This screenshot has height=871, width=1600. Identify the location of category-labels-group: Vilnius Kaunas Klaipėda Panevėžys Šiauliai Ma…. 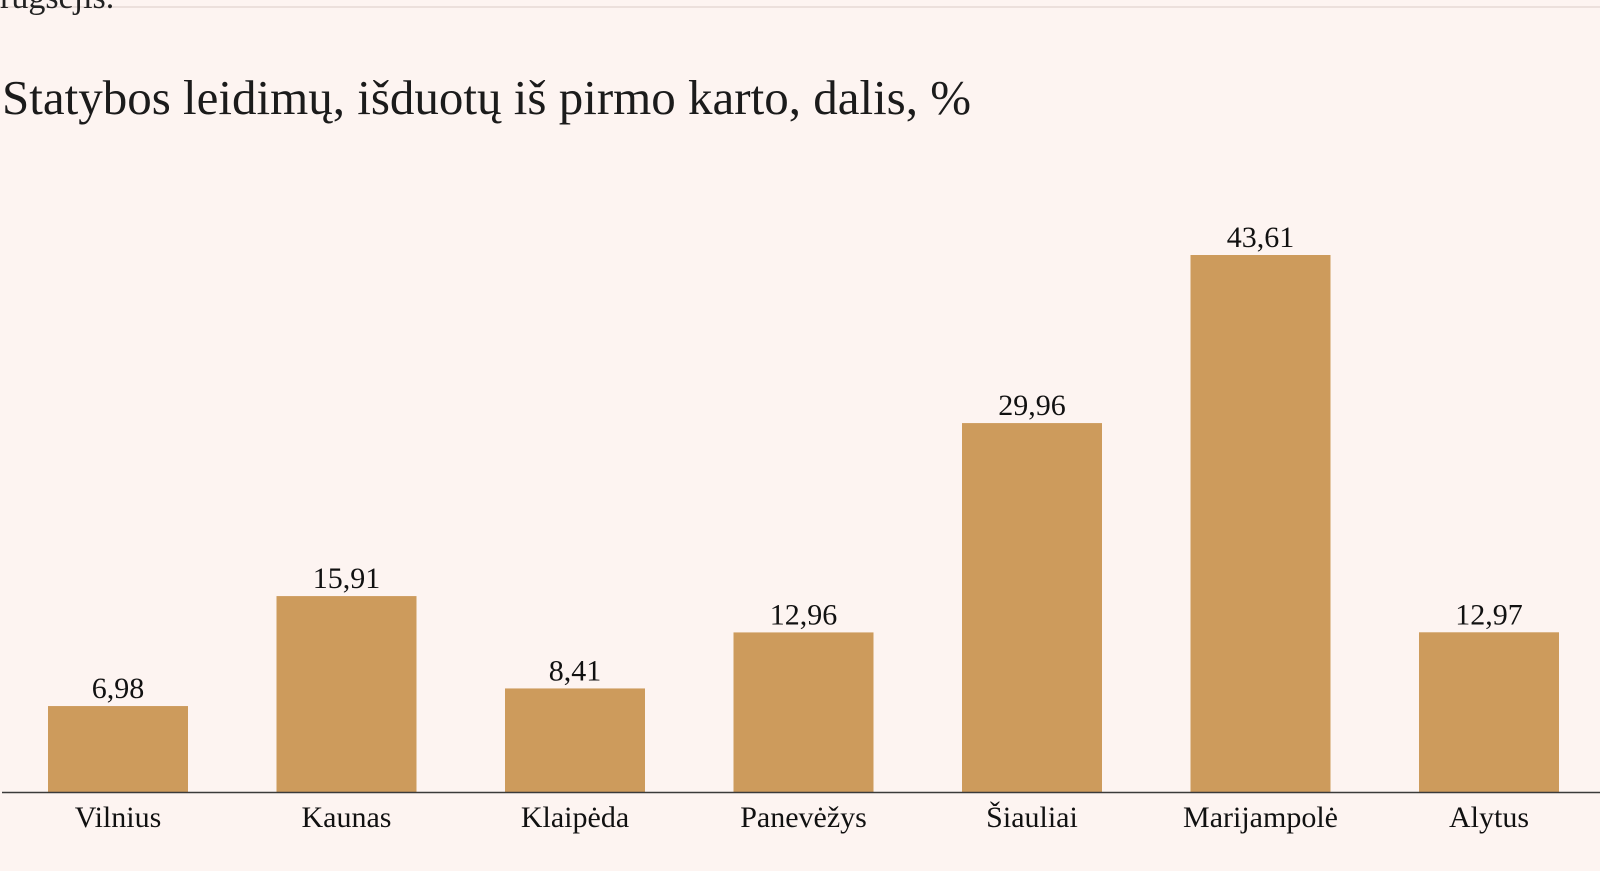
(802, 817).